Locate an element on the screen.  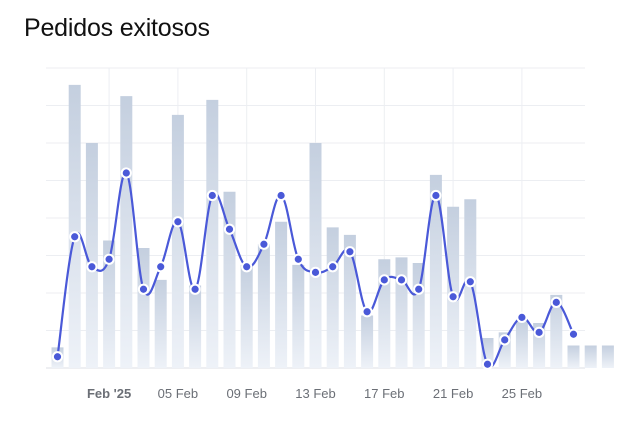
chart-title: Pedidos exitosos is located at coordinates (117, 28).